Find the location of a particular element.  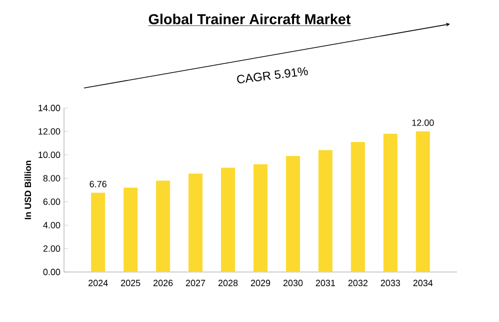

data-label: 12.00 is located at coordinates (423, 123).